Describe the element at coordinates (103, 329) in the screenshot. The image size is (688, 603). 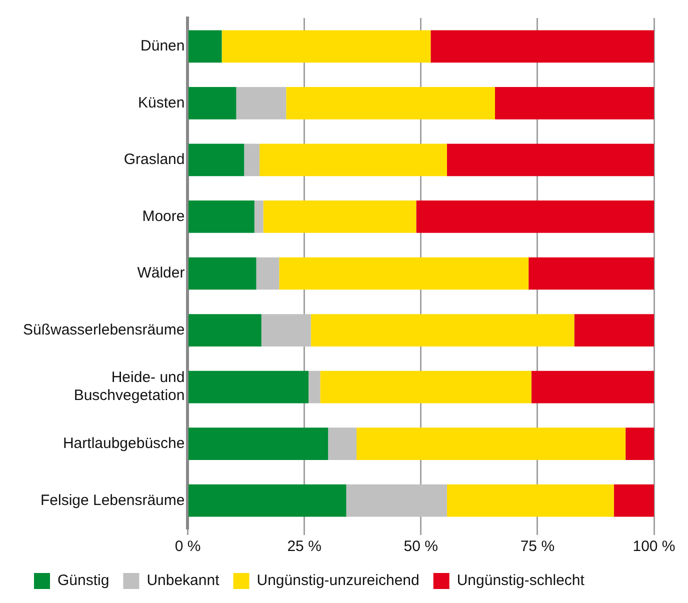
I see `y-tick-label: Süßwasserlebensräume` at that location.